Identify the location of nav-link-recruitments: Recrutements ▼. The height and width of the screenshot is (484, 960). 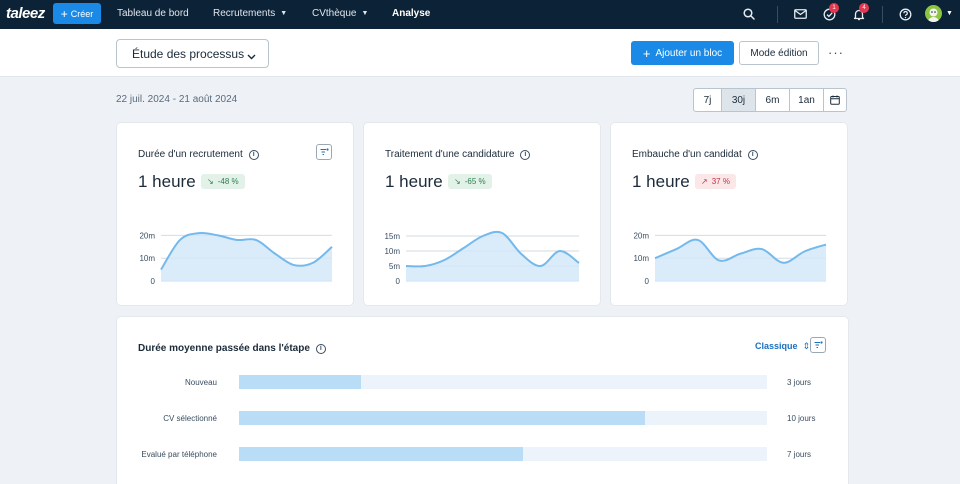
(250, 13).